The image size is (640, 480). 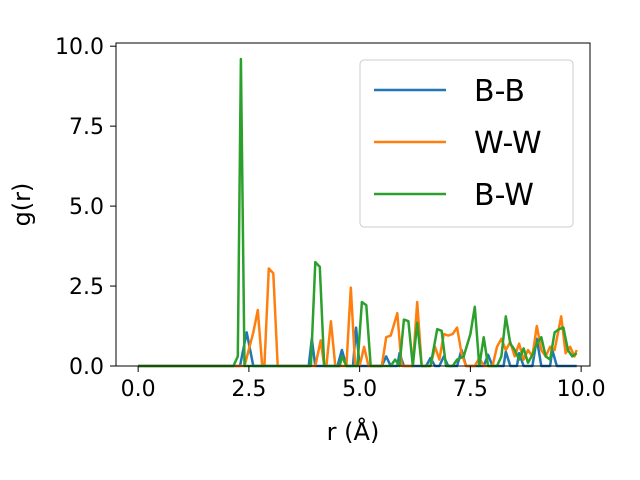 I want to click on legend: B-B W-W B-W, so click(x=466, y=143).